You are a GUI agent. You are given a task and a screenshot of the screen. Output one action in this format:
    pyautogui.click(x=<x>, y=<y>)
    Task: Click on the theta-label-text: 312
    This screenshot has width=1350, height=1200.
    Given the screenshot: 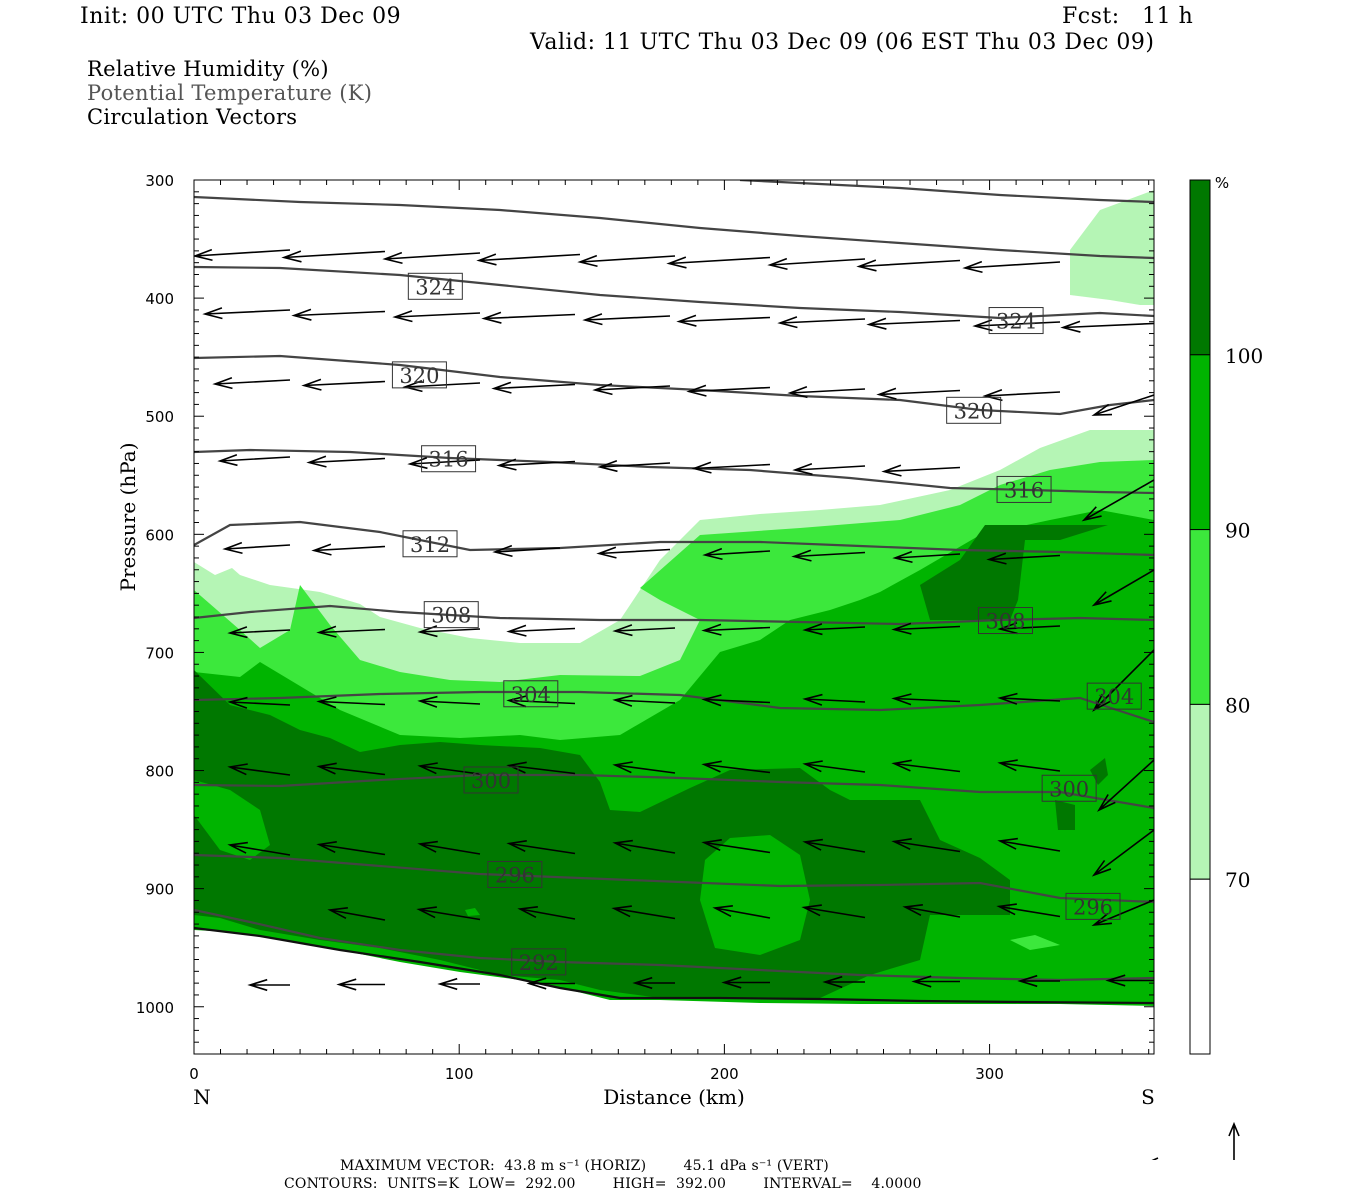 What is the action you would take?
    pyautogui.click(x=430, y=545)
    